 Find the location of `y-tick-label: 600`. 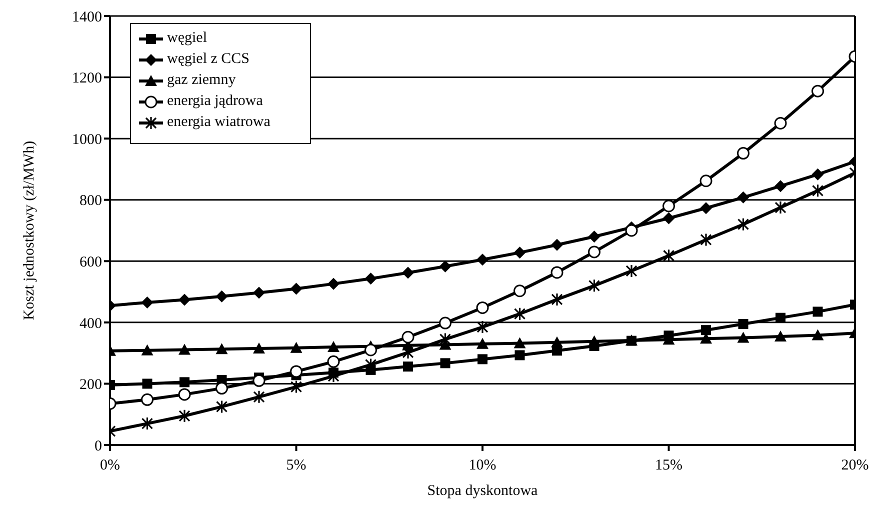

y-tick-label: 600 is located at coordinates (91, 262).